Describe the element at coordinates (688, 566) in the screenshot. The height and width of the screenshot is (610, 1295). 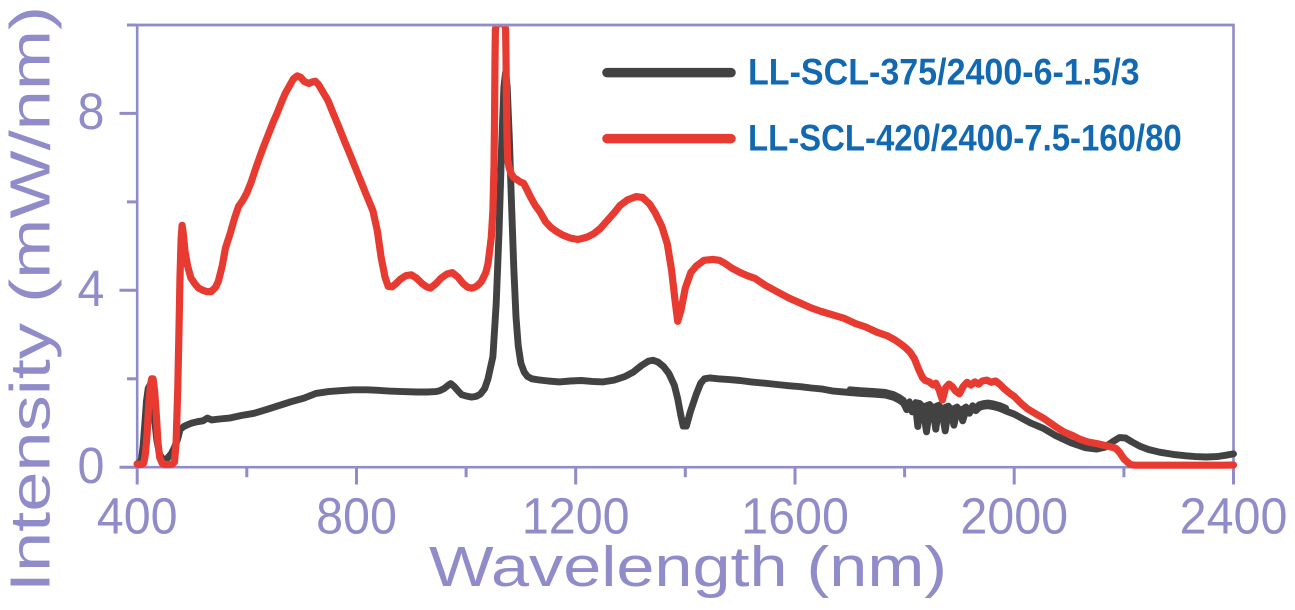
I see `svg-text: Wavelength (nm)` at that location.